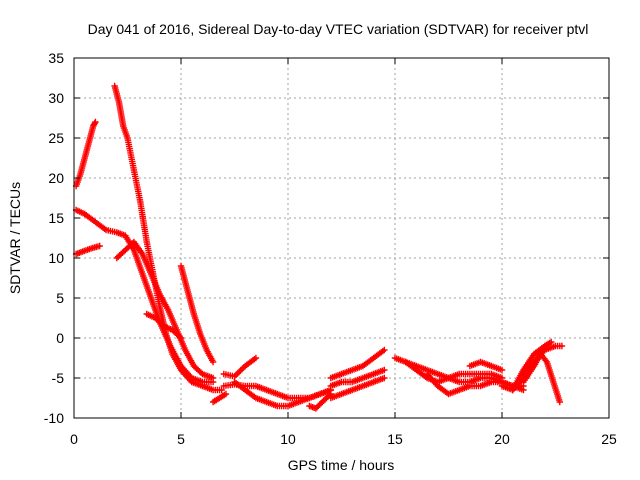  I want to click on y-tick-label: 35, so click(56, 58).